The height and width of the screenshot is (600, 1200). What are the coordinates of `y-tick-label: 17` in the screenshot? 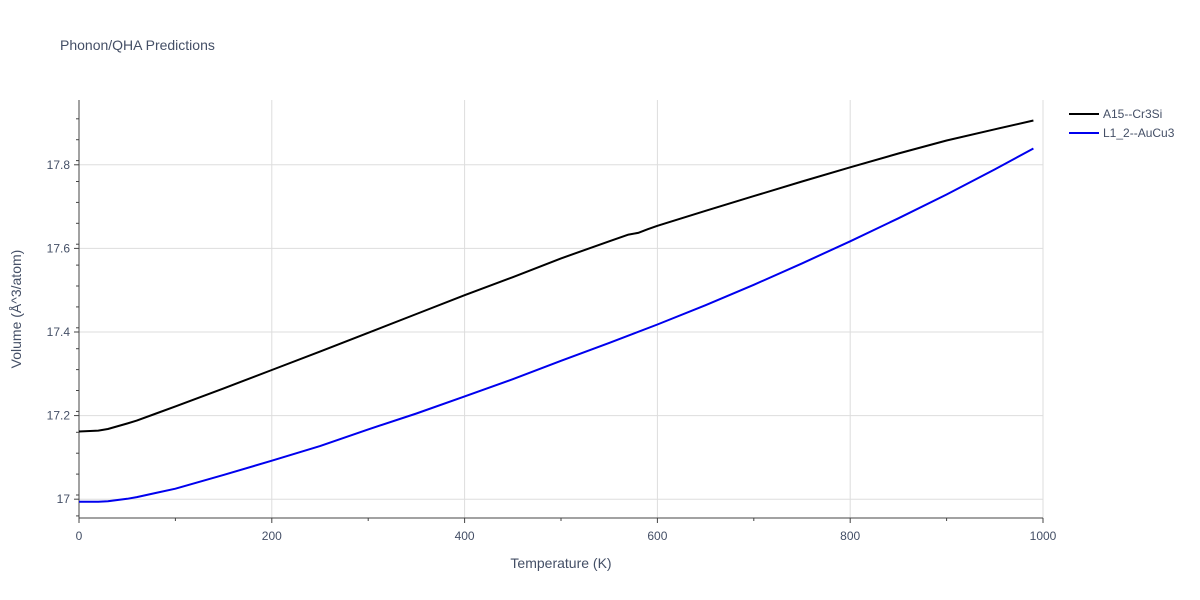 It's located at (64, 499).